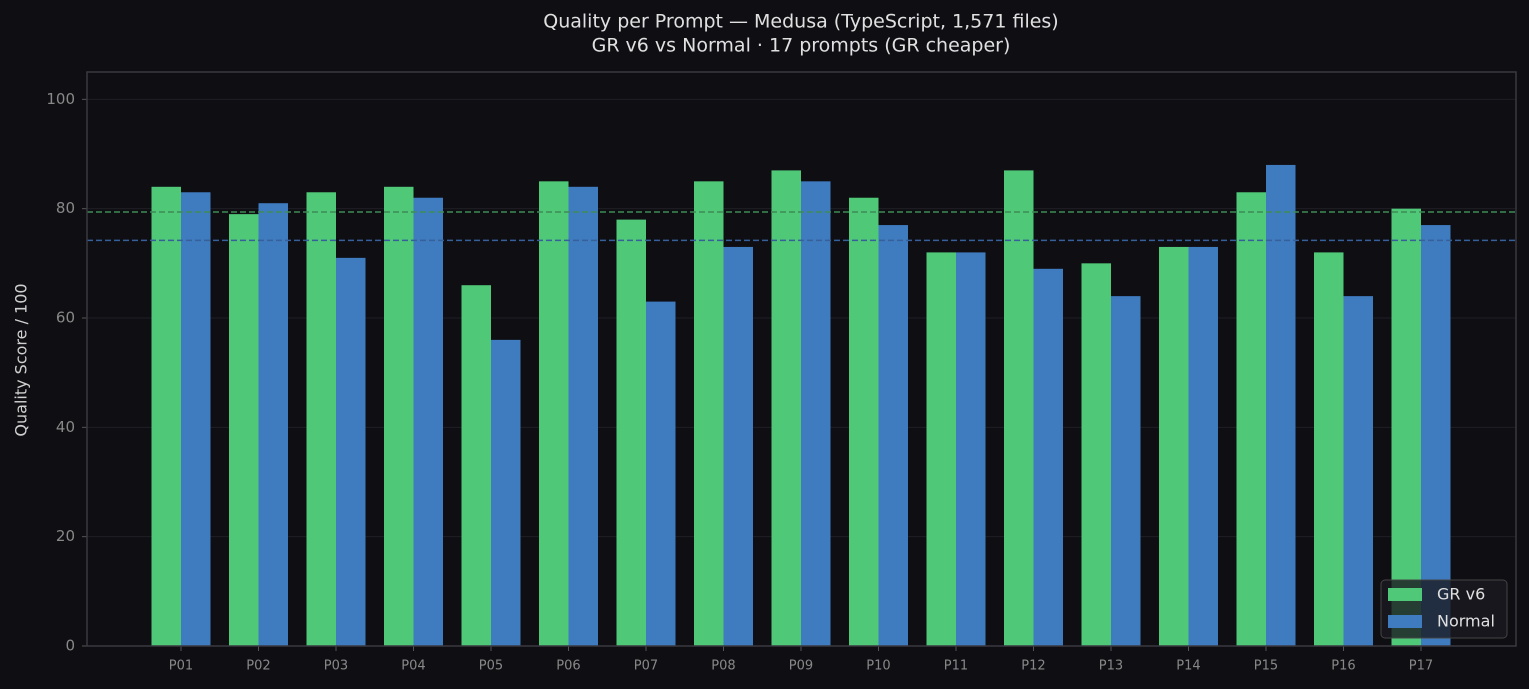 The width and height of the screenshot is (1529, 689). Describe the element at coordinates (181, 666) in the screenshot. I see `x-tick-label: P01` at that location.